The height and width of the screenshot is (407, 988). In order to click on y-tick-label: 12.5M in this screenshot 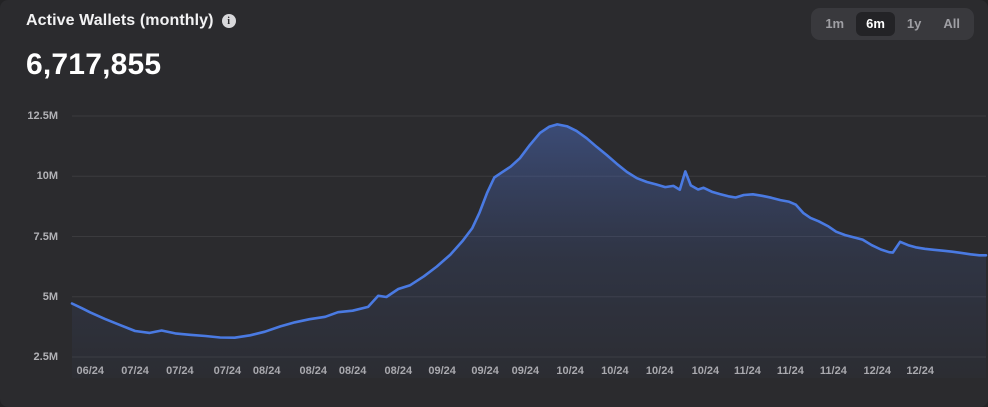, I will do `click(42, 116)`.